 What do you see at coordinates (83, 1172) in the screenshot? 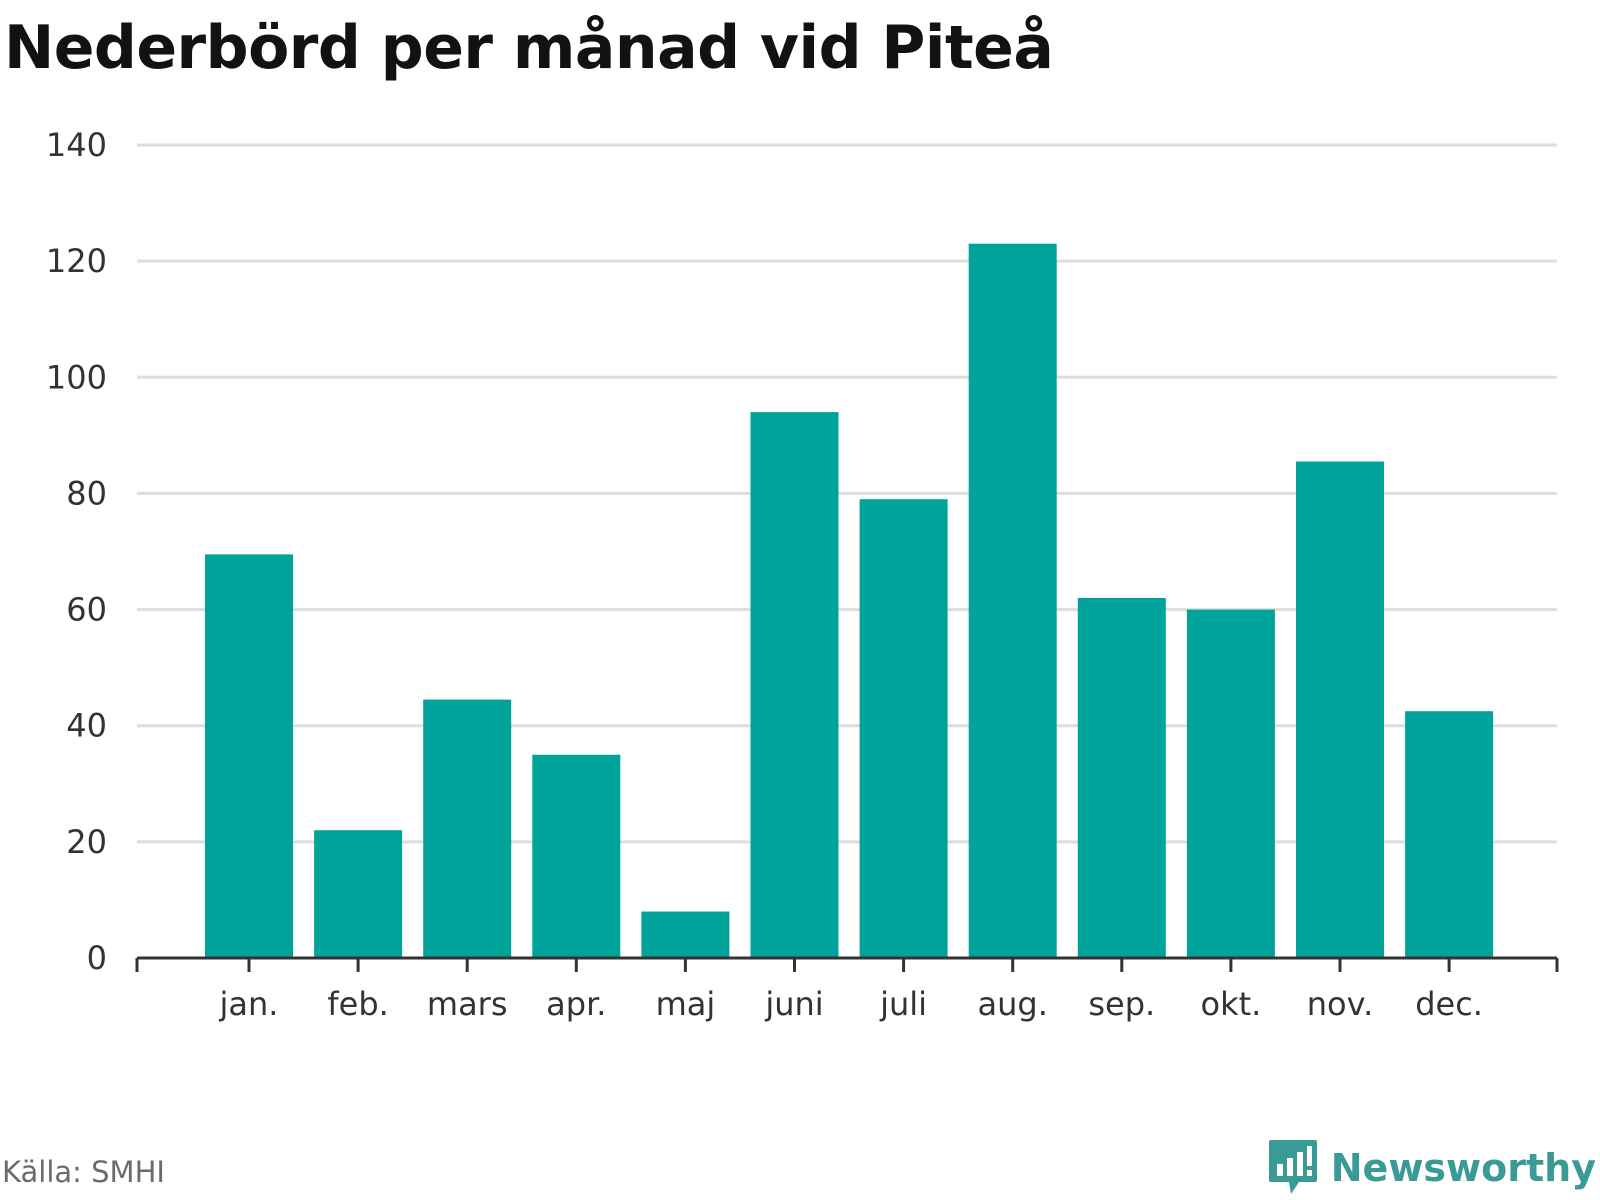
I see `source-note: Källa: SMHI` at bounding box center [83, 1172].